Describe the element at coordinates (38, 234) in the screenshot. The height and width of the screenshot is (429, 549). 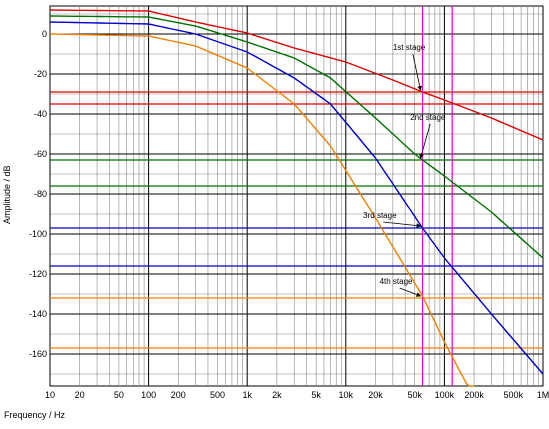
I see `y-tick-label: -100` at that location.